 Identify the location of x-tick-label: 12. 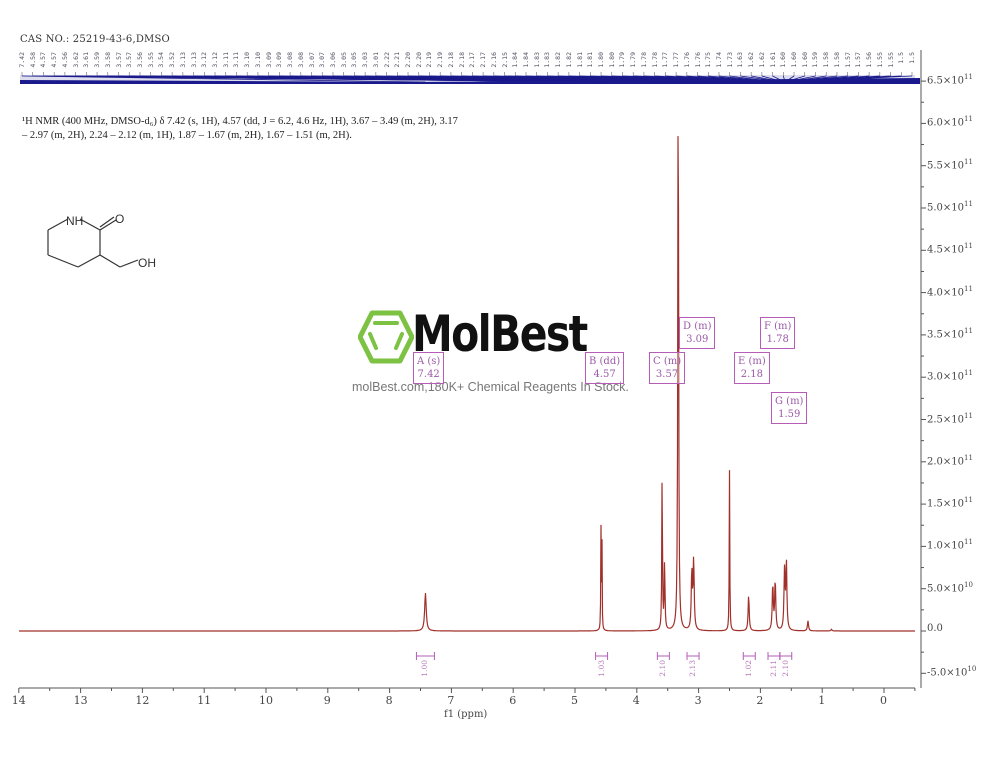
(142, 700).